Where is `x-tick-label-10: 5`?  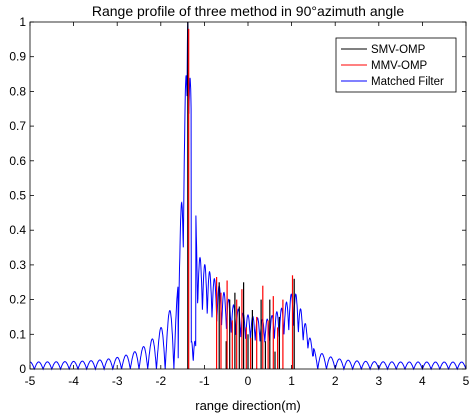 x-tick-label-10: 5 is located at coordinates (466, 381).